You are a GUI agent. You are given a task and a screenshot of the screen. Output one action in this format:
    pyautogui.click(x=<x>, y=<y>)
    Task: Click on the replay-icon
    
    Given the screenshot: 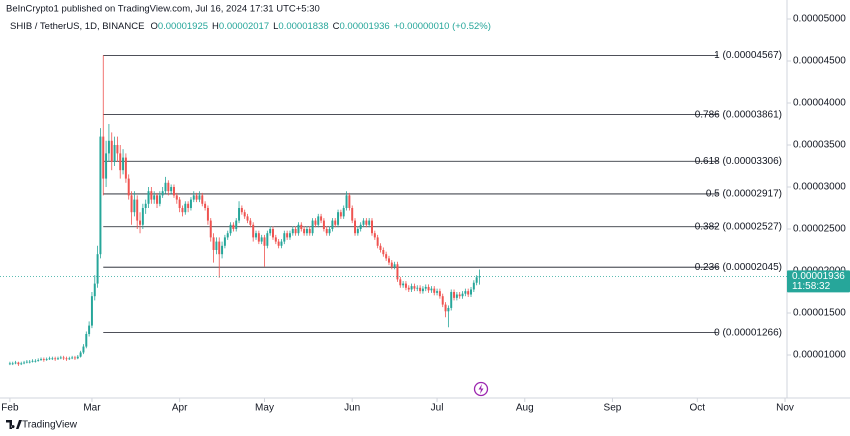 What is the action you would take?
    pyautogui.click(x=481, y=389)
    